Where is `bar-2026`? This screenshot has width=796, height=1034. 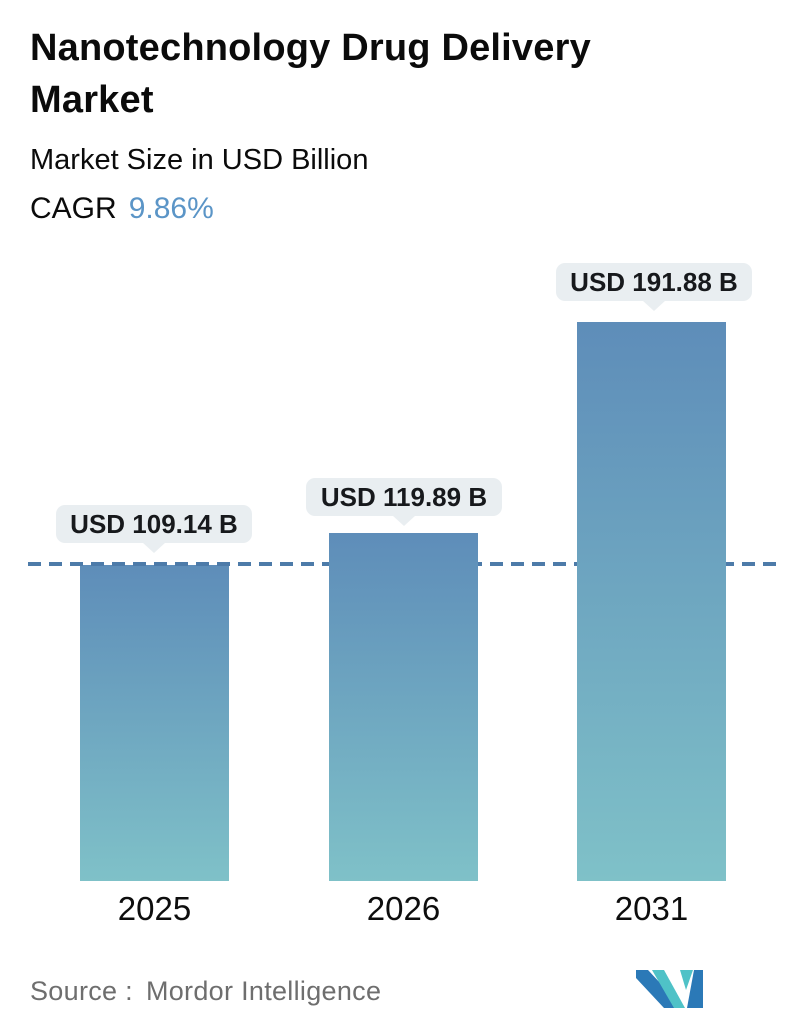
bar-2026 is located at coordinates (403, 707).